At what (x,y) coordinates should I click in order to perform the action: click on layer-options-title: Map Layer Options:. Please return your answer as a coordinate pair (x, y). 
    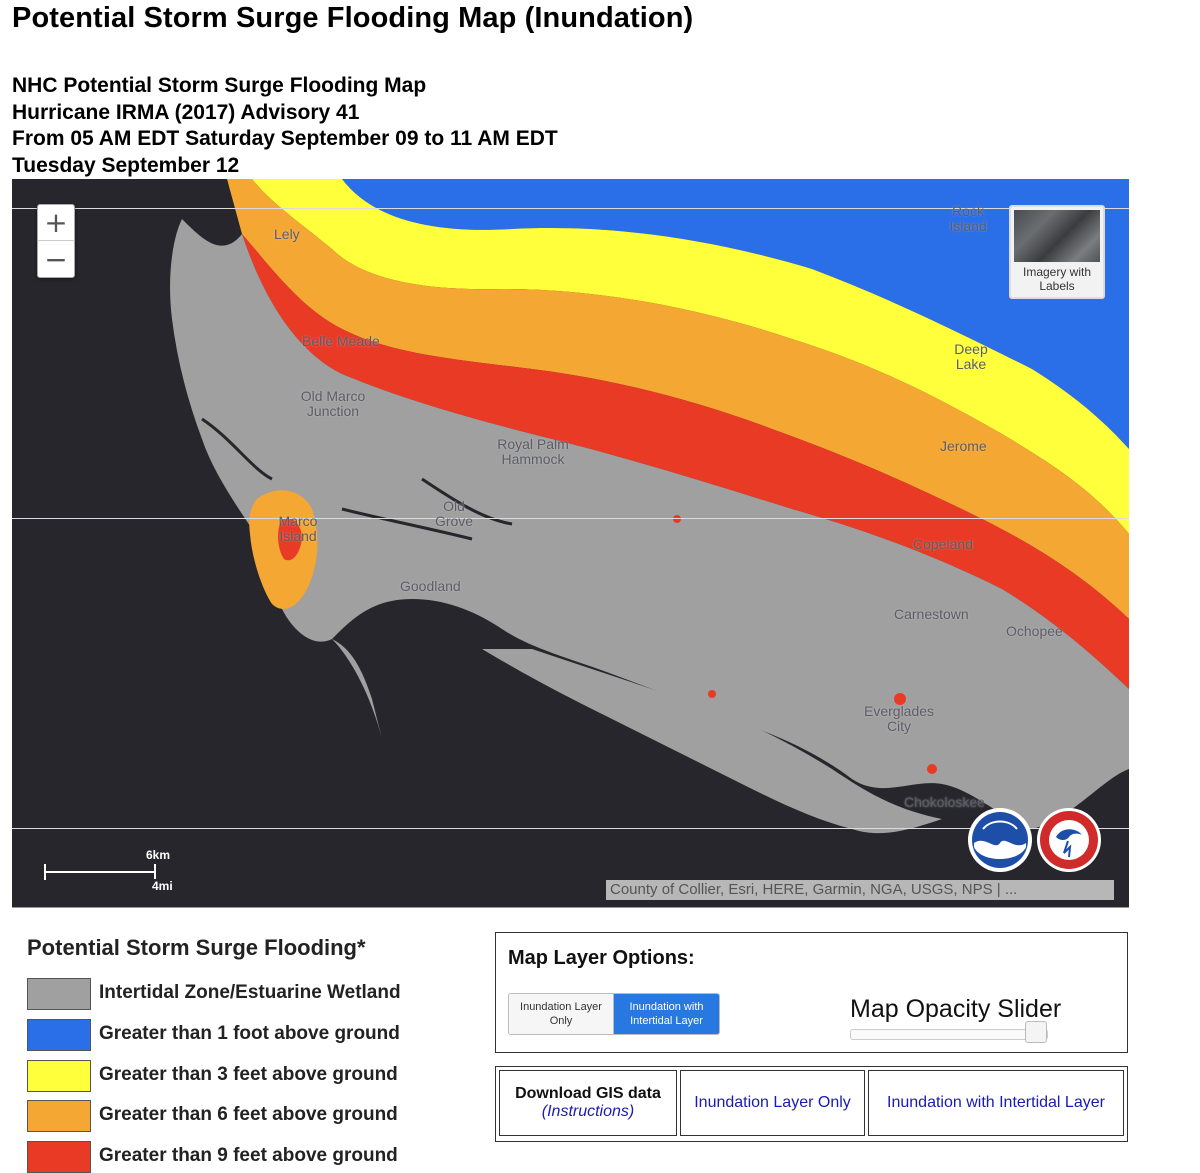
    Looking at the image, I should click on (601, 958).